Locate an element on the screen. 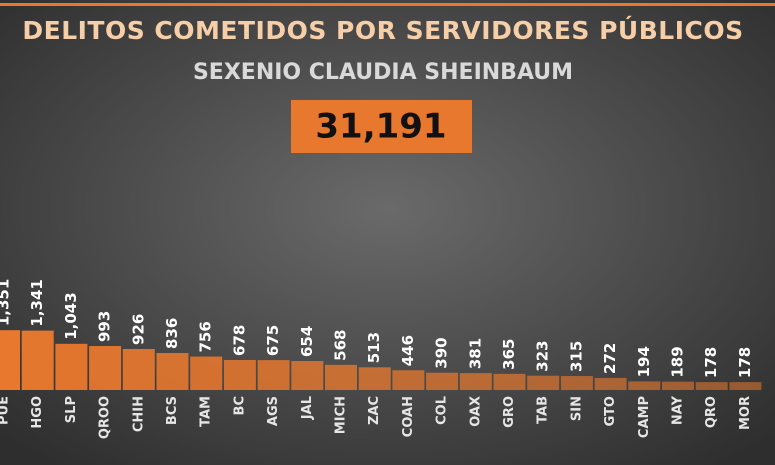 The image size is (775, 465). x-tick-label: PUE is located at coordinates (6, 410).